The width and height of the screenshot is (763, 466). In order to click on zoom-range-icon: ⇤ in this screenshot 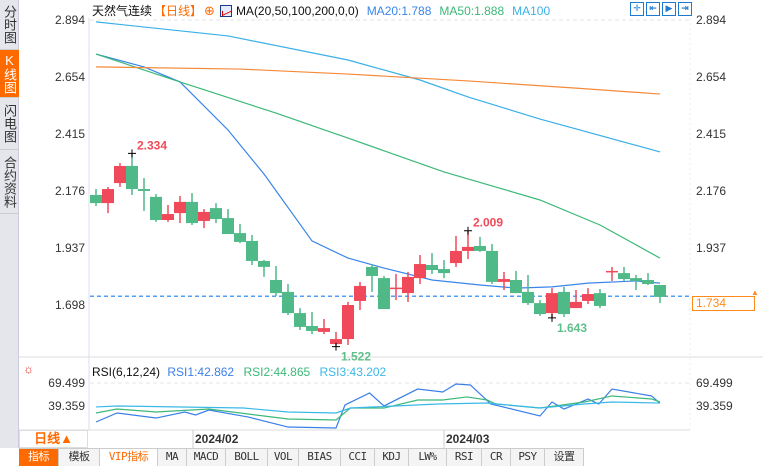, I will do `click(653, 9)`.